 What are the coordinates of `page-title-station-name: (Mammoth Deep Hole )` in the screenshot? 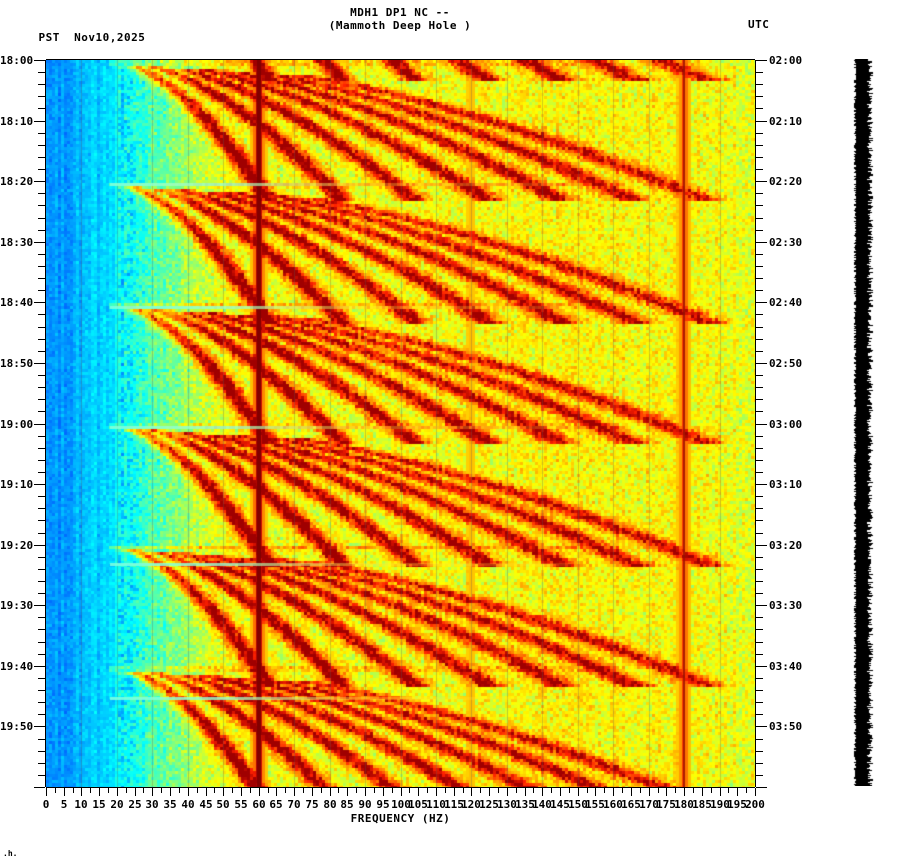 It's located at (400, 25).